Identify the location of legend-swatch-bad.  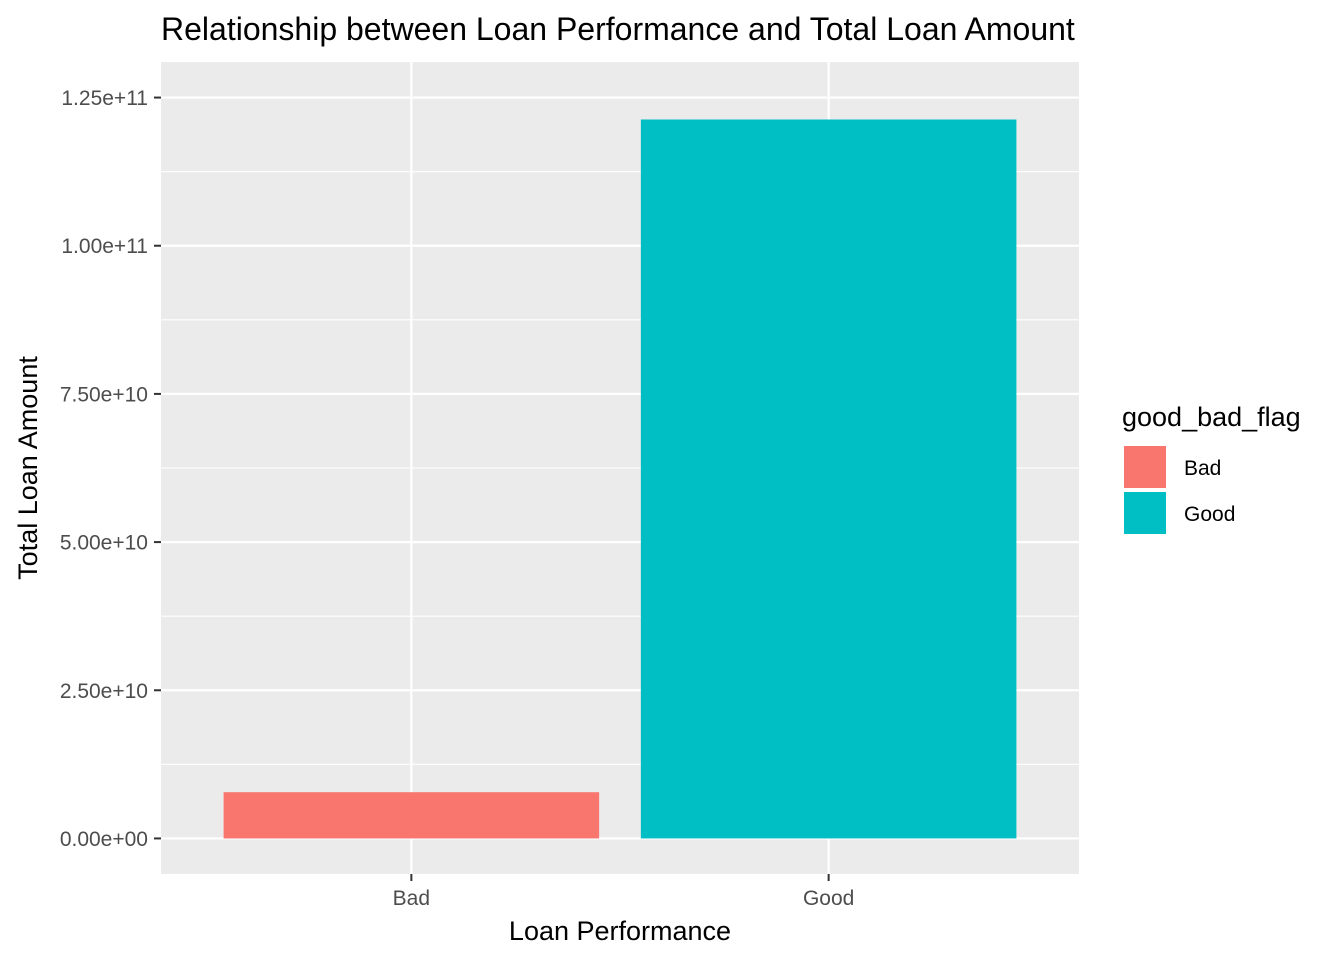
(1145, 467).